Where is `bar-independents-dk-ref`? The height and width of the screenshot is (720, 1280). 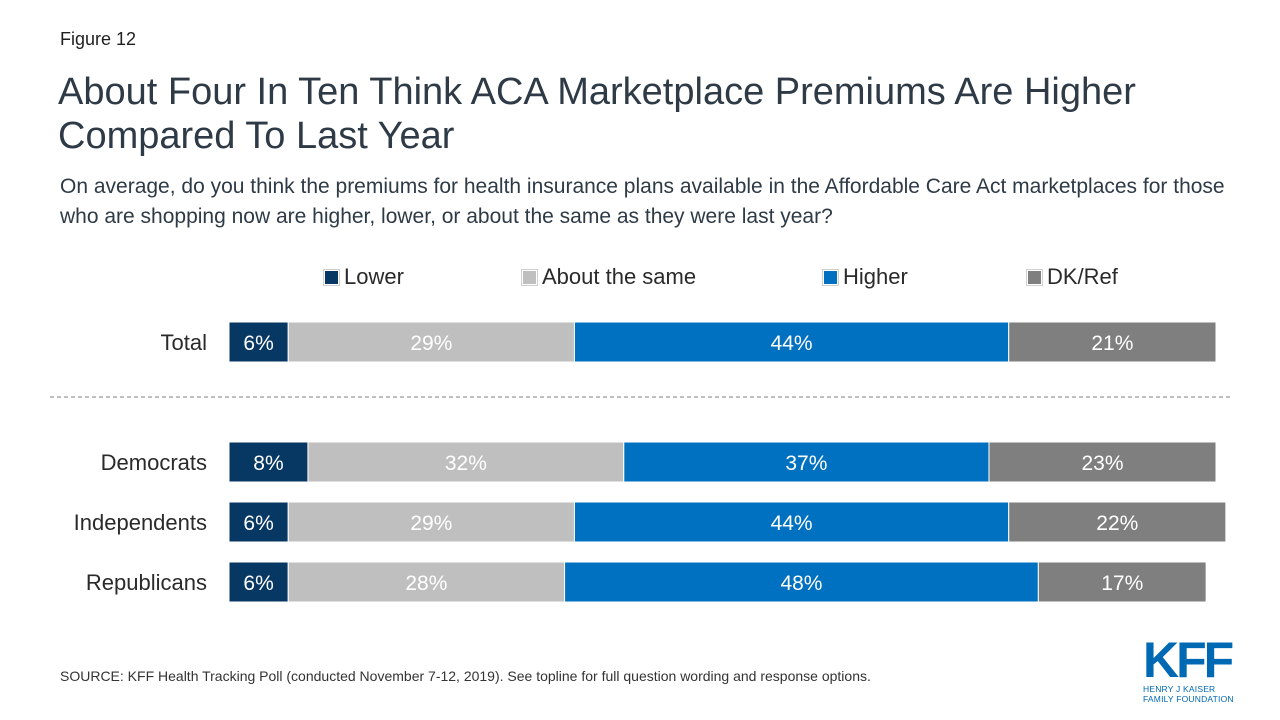
bar-independents-dk-ref is located at coordinates (1117, 522).